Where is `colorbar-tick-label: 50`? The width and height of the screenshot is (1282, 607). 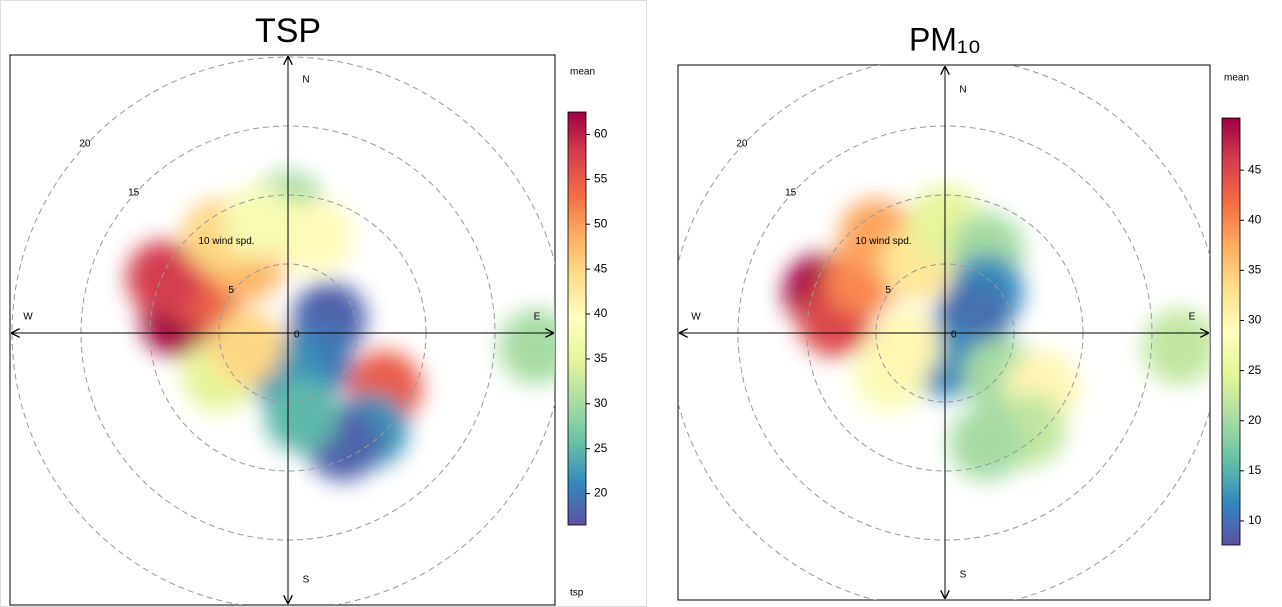 colorbar-tick-label: 50 is located at coordinates (601, 223).